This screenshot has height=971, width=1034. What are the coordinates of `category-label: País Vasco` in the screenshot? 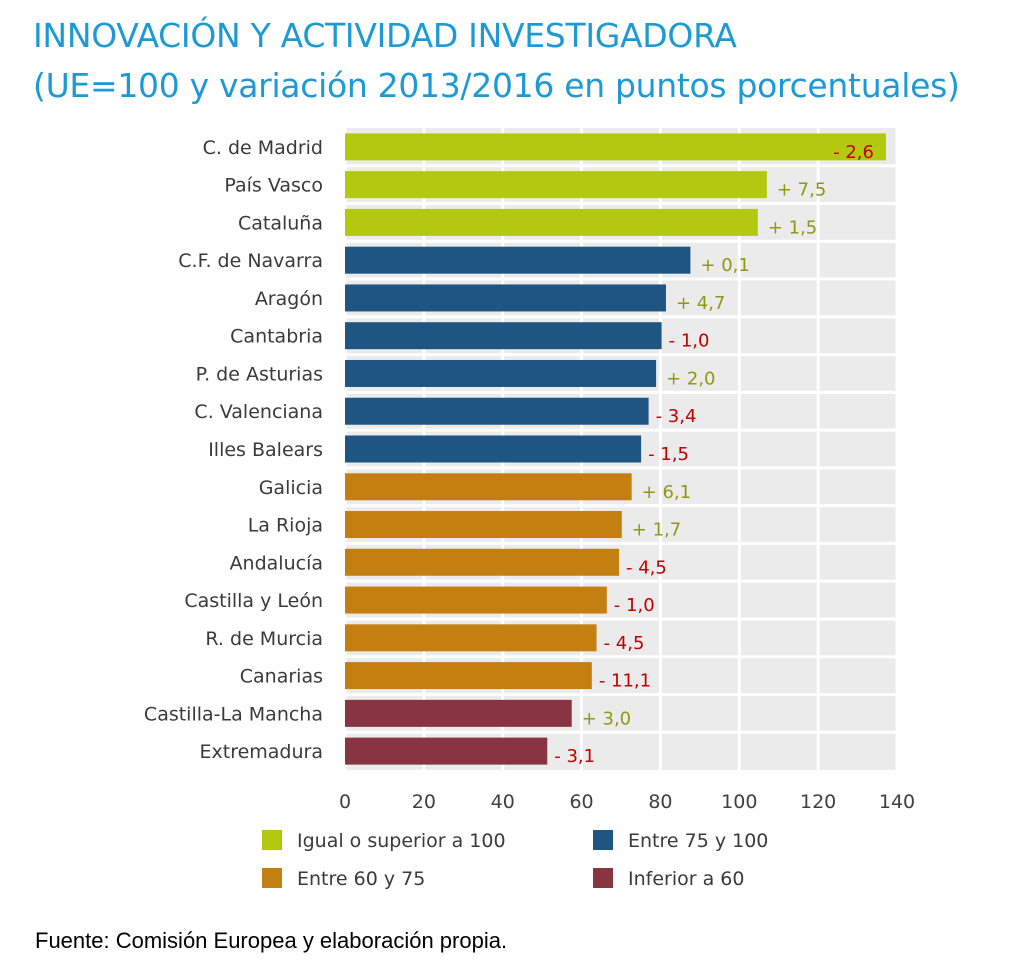 It's located at (273, 186).